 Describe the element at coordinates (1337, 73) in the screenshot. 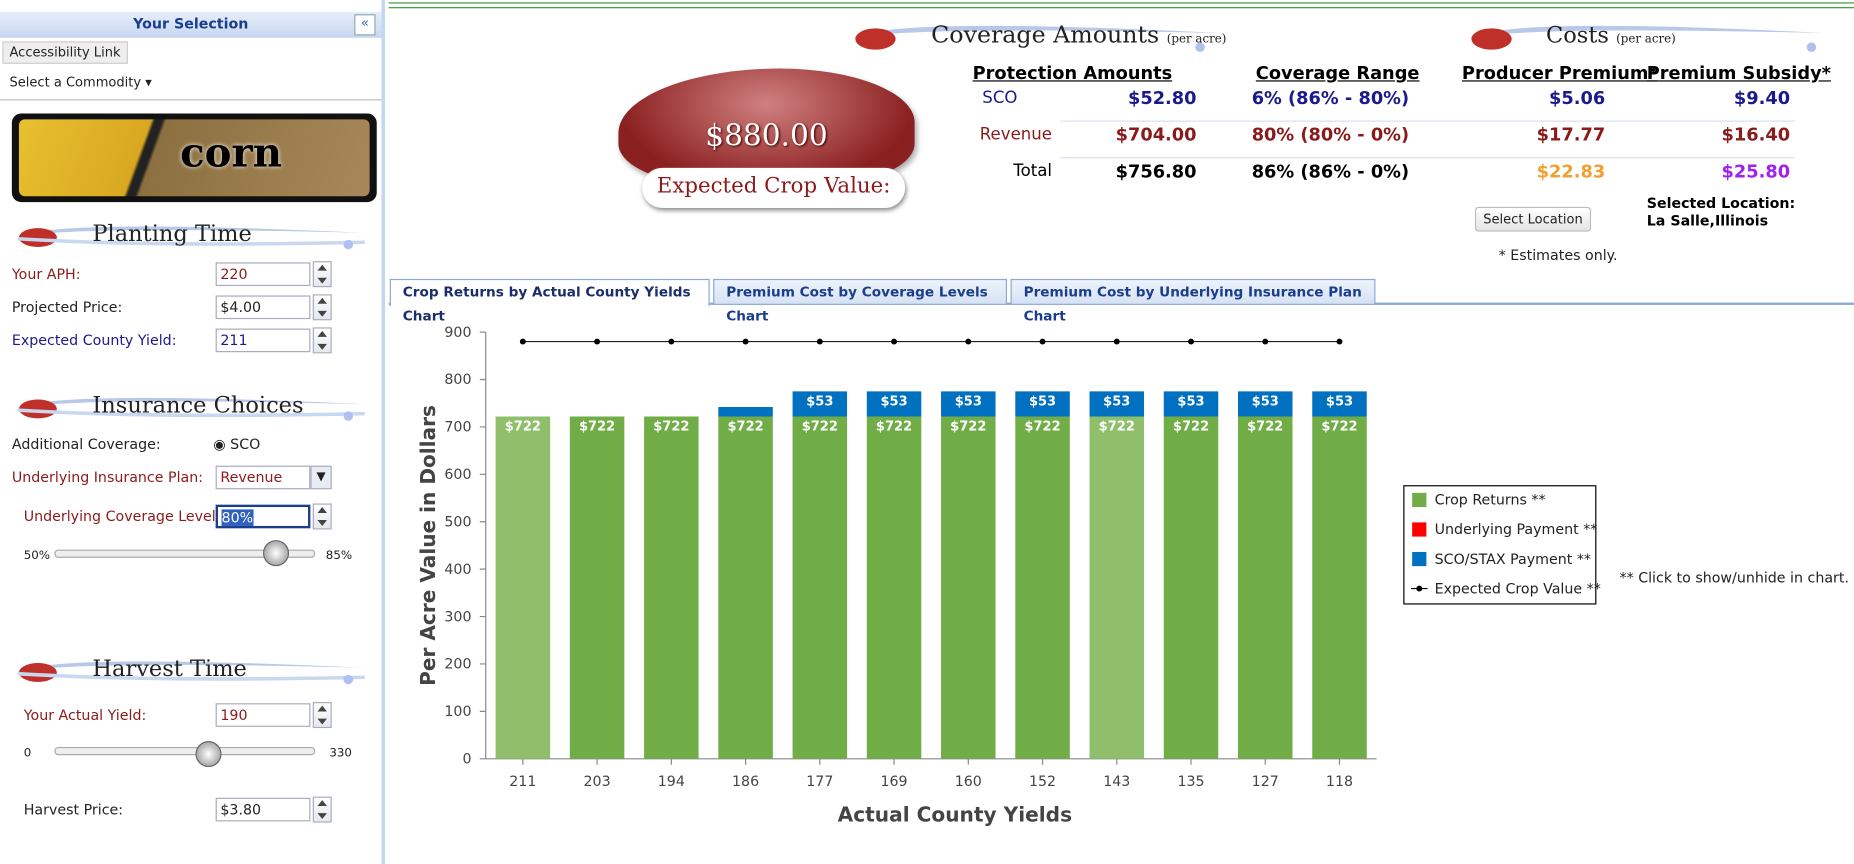

I see `column-header: Coverage Range` at that location.